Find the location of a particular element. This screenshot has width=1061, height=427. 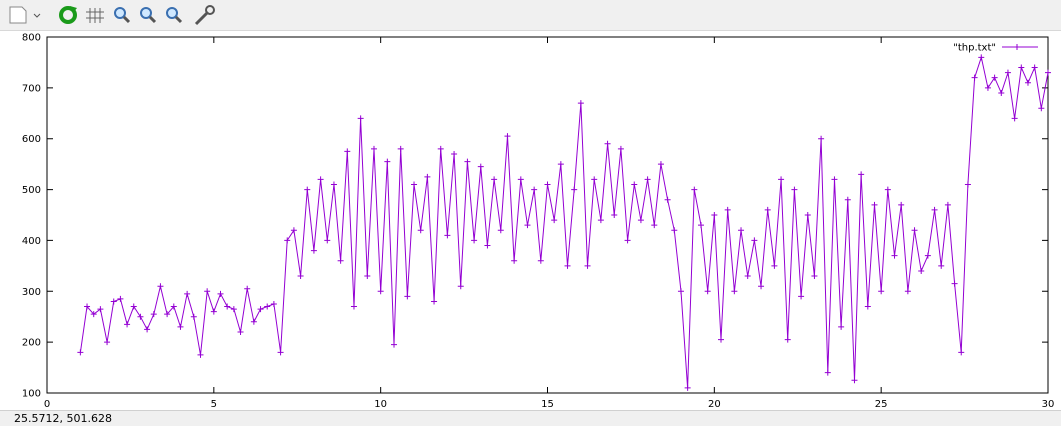

x-tick-label: 0 is located at coordinates (47, 404).